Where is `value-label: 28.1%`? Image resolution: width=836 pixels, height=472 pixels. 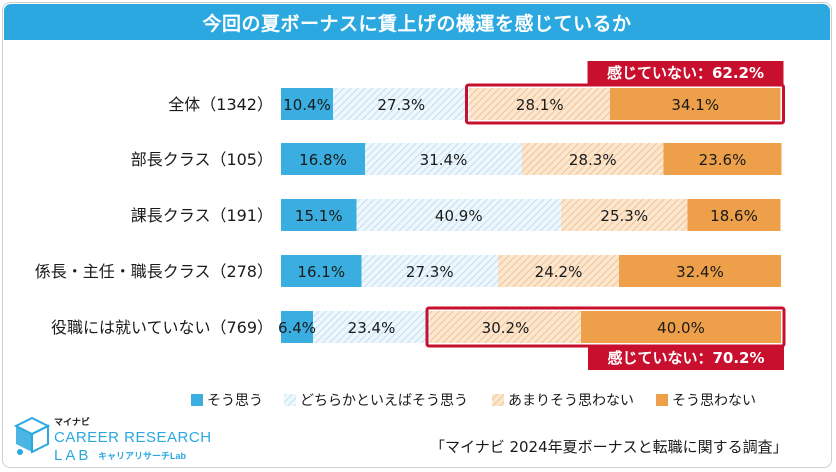
value-label: 28.1% is located at coordinates (540, 105).